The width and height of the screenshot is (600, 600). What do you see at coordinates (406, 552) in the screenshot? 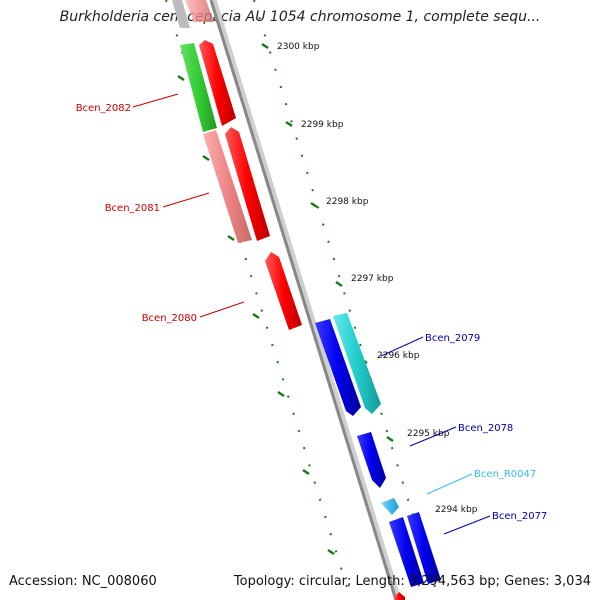
I see `gene-bcen-2077` at bounding box center [406, 552].